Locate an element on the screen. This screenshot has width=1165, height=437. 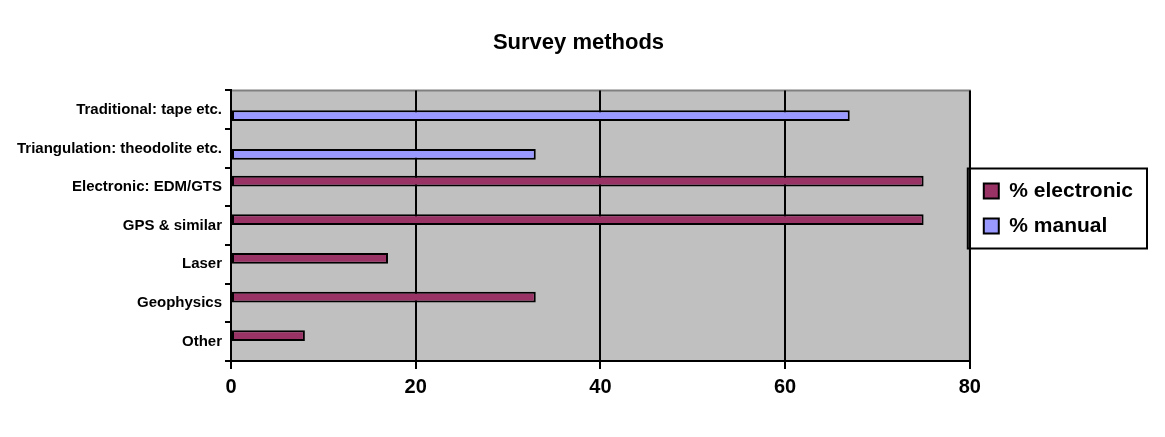
y-tick-label: Laser is located at coordinates (202, 263).